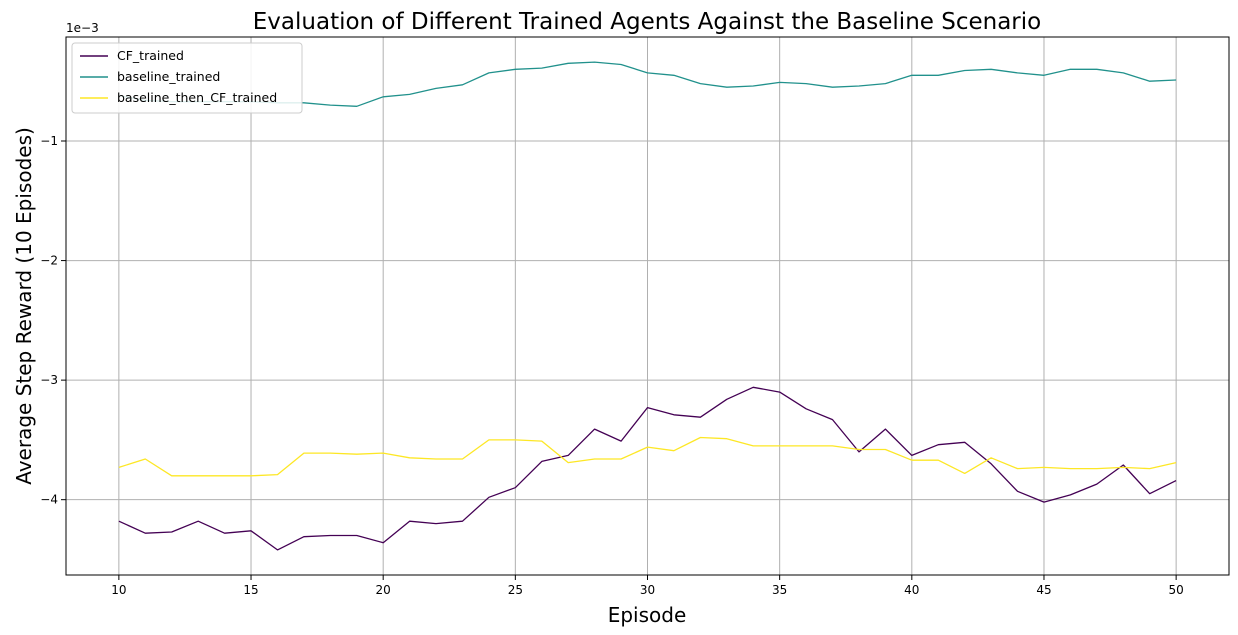 This screenshot has width=1238, height=635. I want to click on x-tick-label: 30, so click(647, 590).